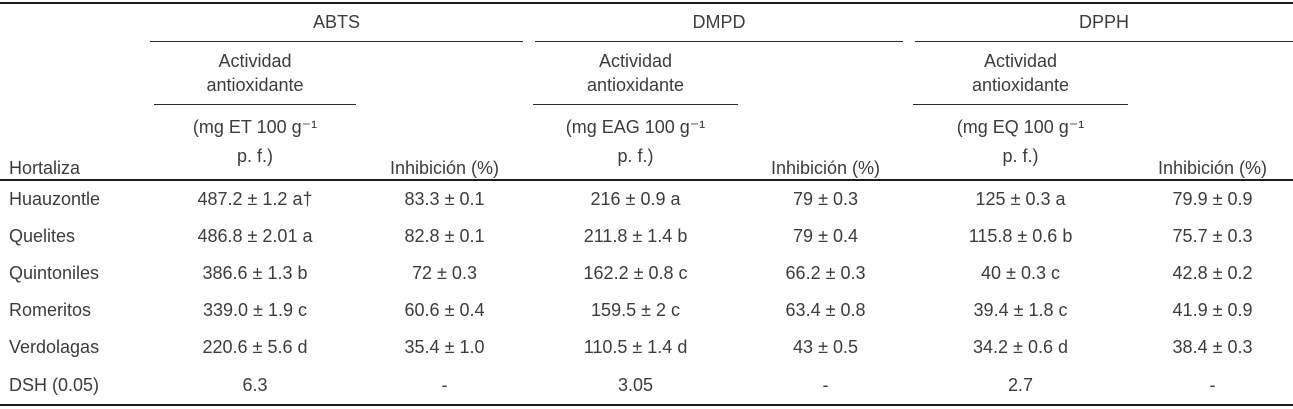 The height and width of the screenshot is (409, 1293). Describe the element at coordinates (255, 310) in the screenshot. I see `value-cell: 339.0 ± 1.9 c` at that location.